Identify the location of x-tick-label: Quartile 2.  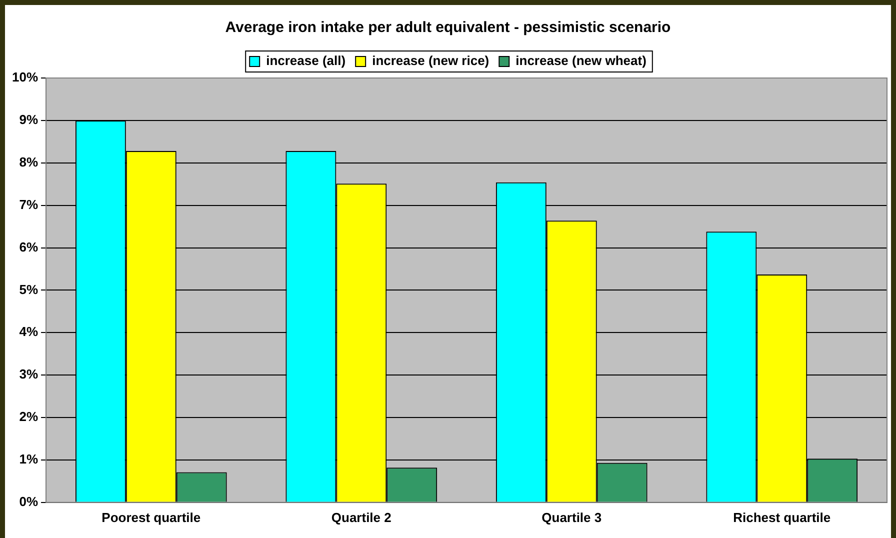
(361, 517).